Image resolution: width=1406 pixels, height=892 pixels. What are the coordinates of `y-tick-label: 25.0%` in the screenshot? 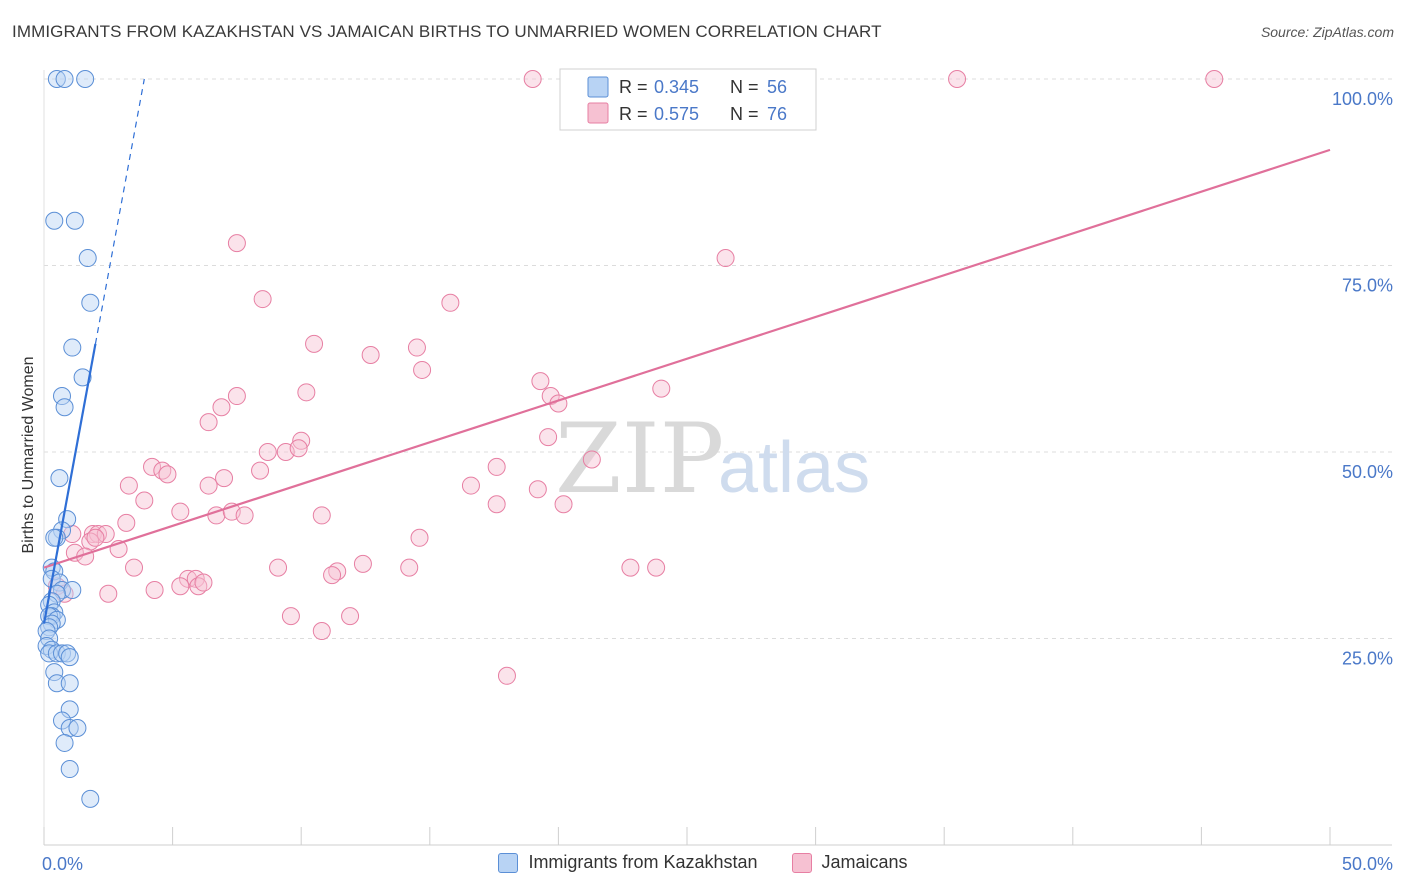 It's located at (1367, 659).